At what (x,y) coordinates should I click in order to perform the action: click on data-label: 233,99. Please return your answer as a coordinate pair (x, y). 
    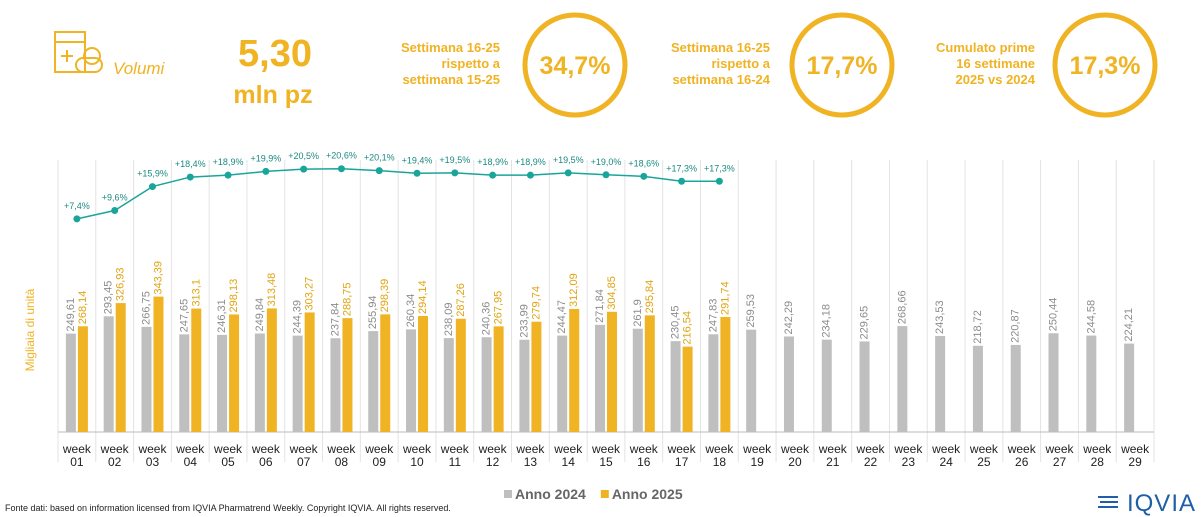
    Looking at the image, I should click on (524, 321).